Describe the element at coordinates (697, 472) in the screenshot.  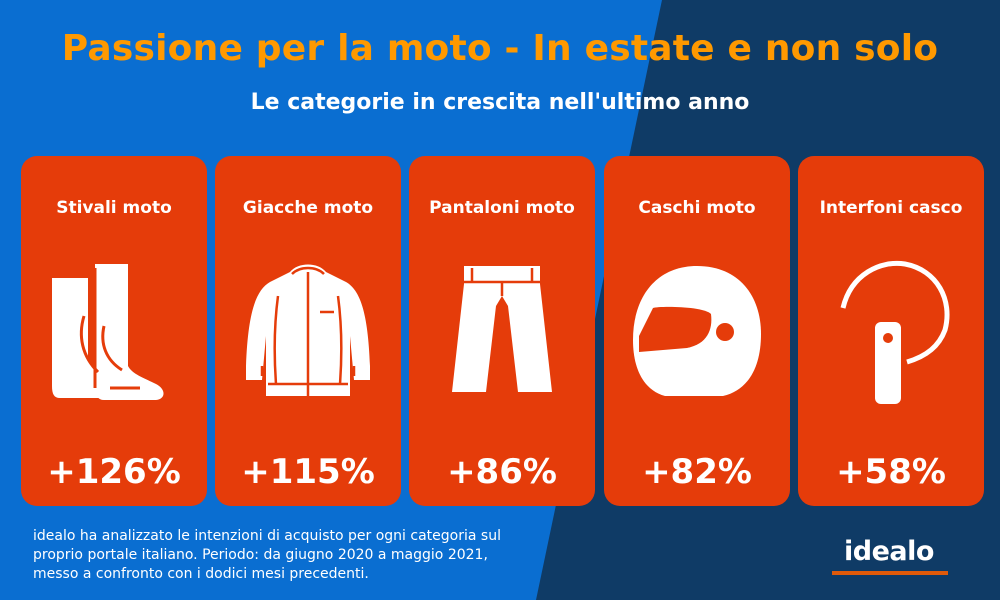
I see `category-growth: +82%` at that location.